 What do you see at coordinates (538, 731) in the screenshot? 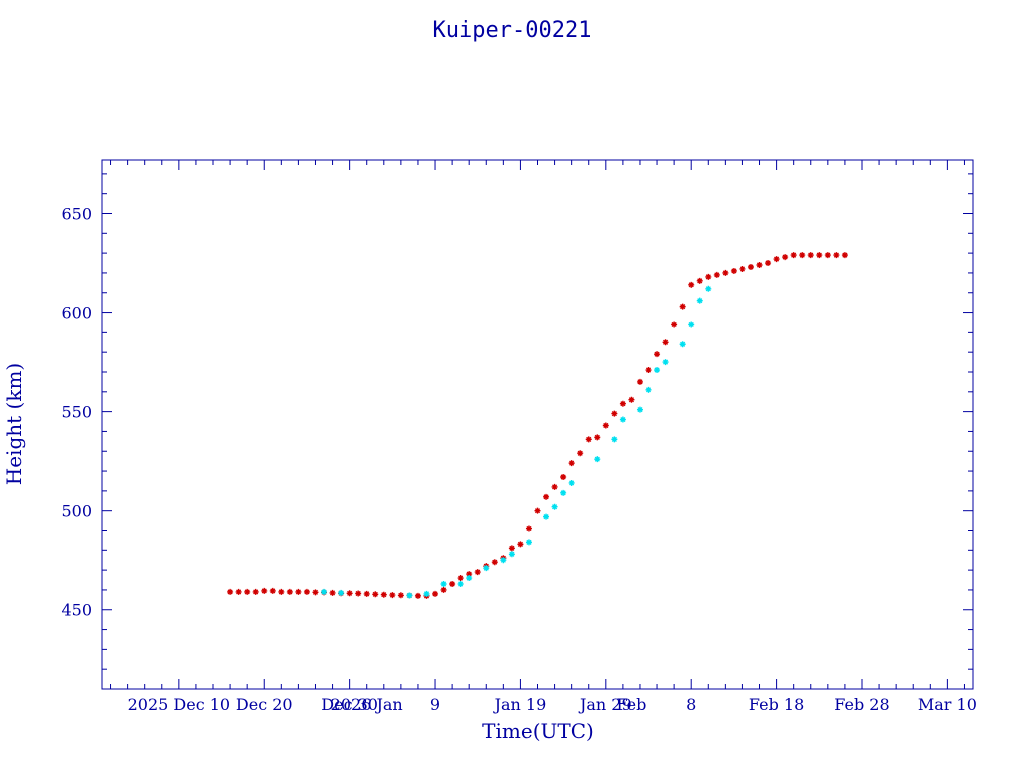
I see `x-axis-label: Time(UTC)` at bounding box center [538, 731].